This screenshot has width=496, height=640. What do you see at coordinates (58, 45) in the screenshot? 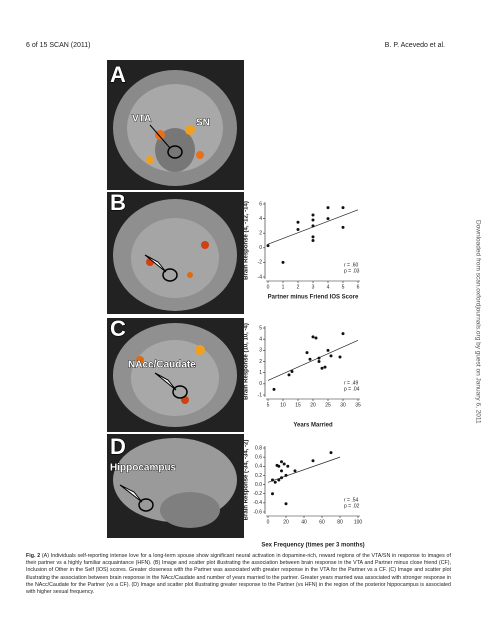
I see `header-left: 6 of 15 SCAN (2011)` at bounding box center [58, 45].